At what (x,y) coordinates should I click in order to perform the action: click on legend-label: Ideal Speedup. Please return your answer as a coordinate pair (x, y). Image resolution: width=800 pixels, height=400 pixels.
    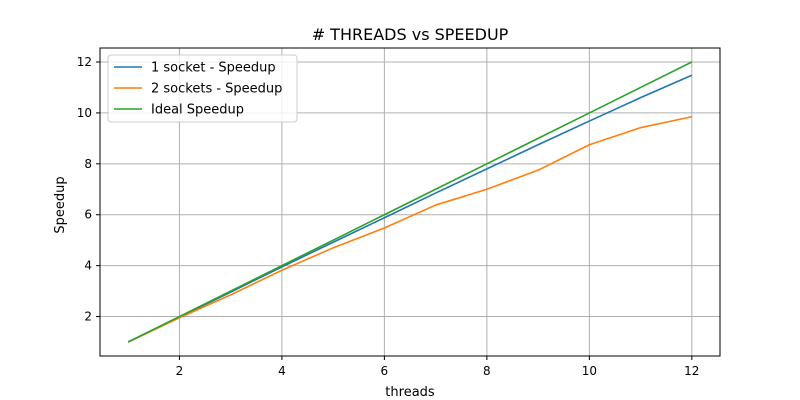
    Looking at the image, I should click on (197, 110).